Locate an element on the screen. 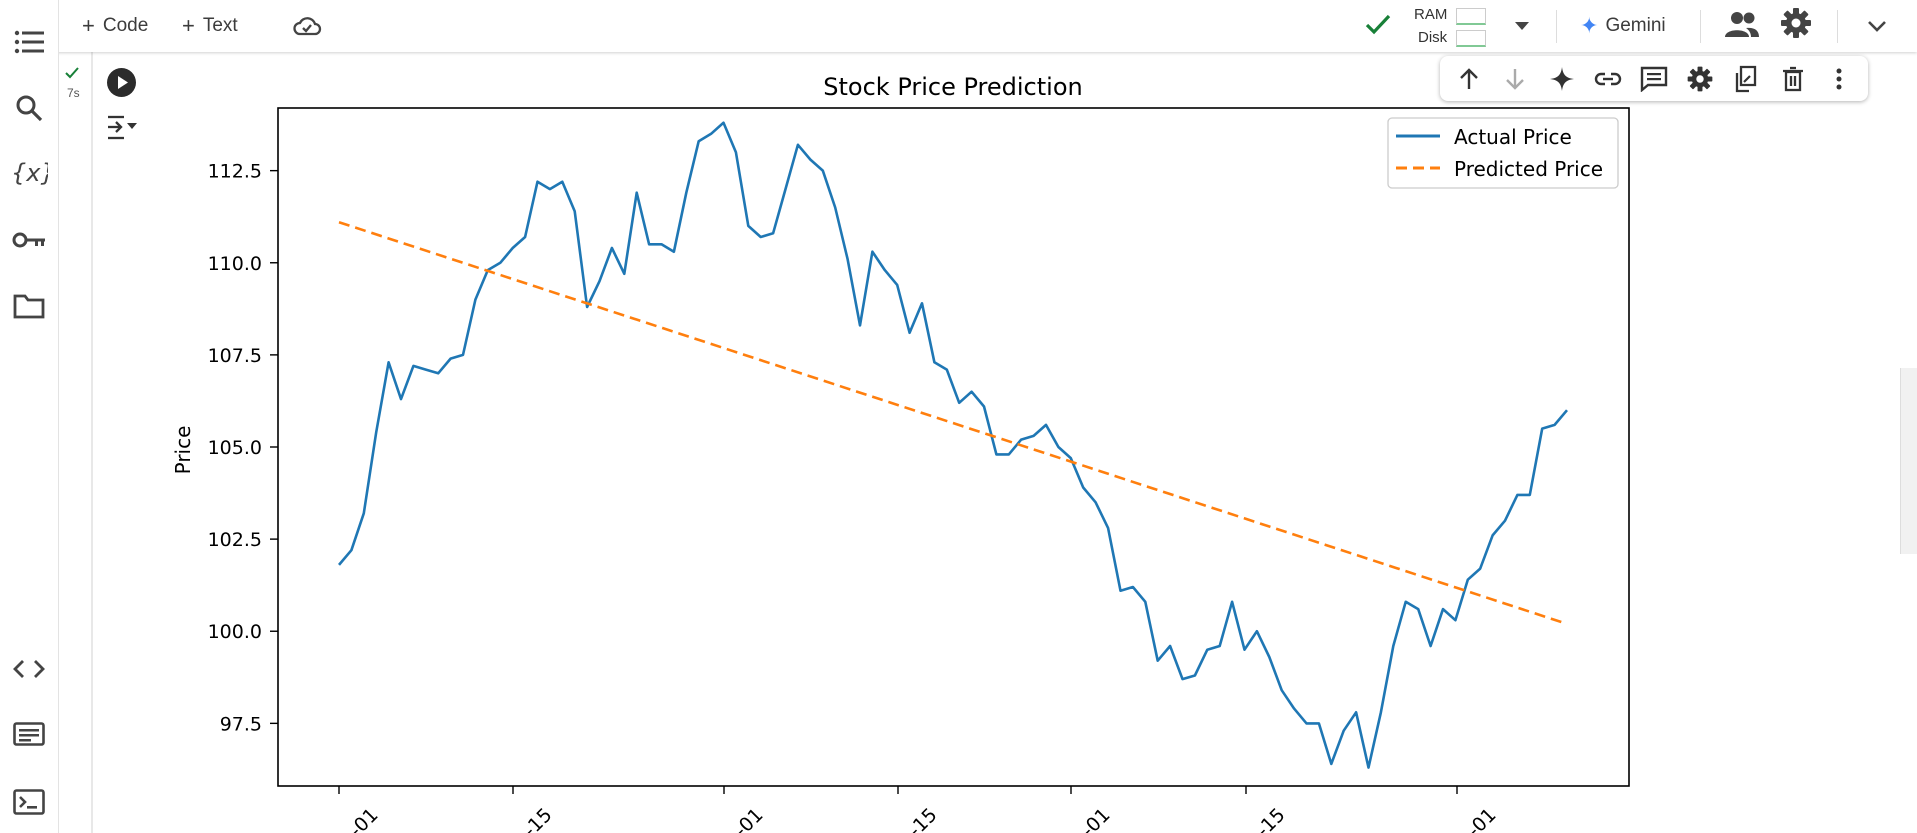 Image resolution: width=1917 pixels, height=833 pixels. top-toolbar: + Code + Text RAM Disk ✦ Gemini is located at coordinates (958, 26).